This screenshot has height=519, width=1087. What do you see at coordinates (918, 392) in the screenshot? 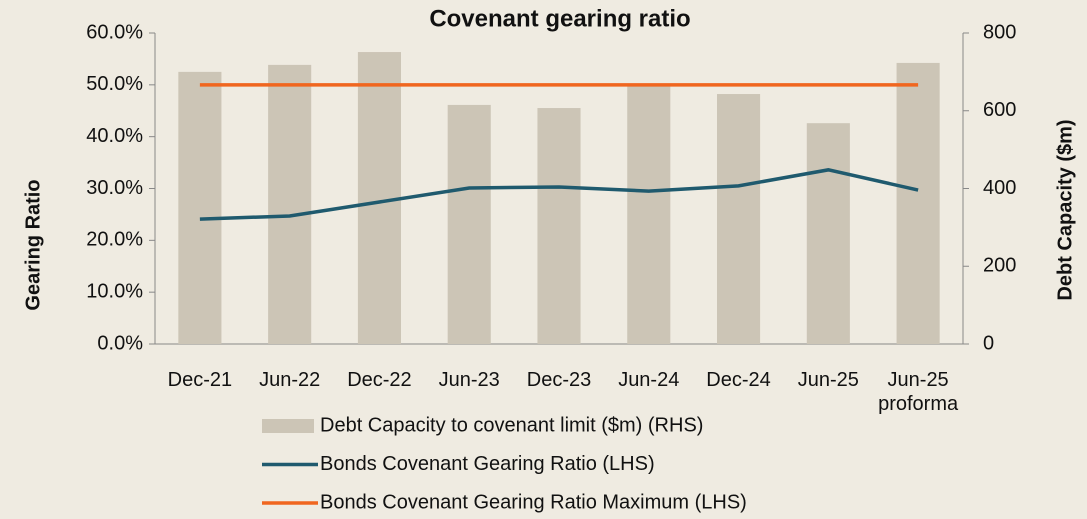
I see `x-tick-label: Jun-25 proforma` at bounding box center [918, 392].